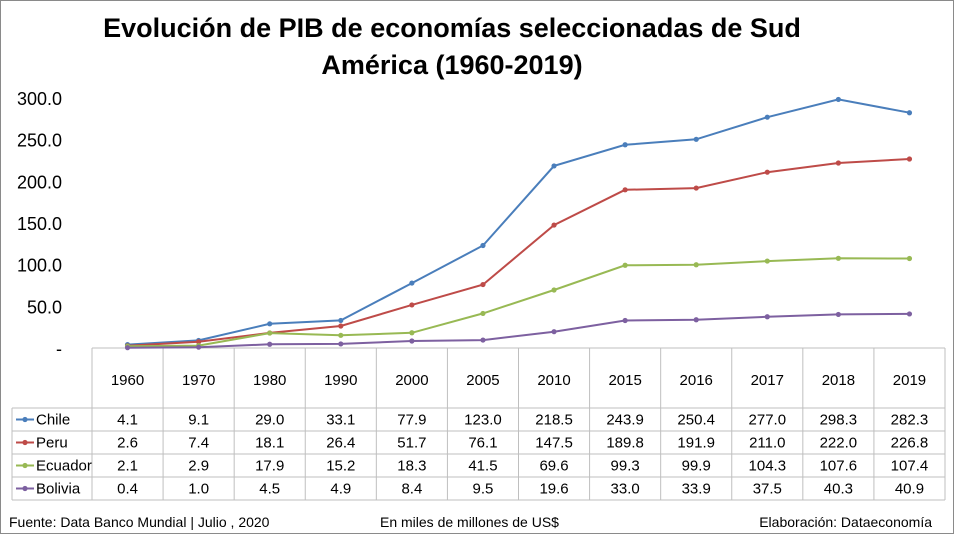  What do you see at coordinates (198, 489) in the screenshot?
I see `data-label: 1.0` at bounding box center [198, 489].